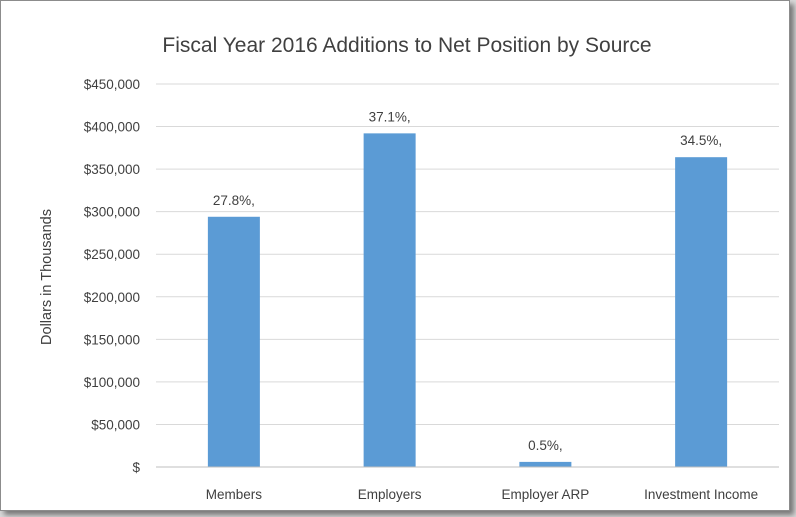 The width and height of the screenshot is (796, 517). Describe the element at coordinates (112, 339) in the screenshot. I see `y-tick-label: $150,000` at that location.